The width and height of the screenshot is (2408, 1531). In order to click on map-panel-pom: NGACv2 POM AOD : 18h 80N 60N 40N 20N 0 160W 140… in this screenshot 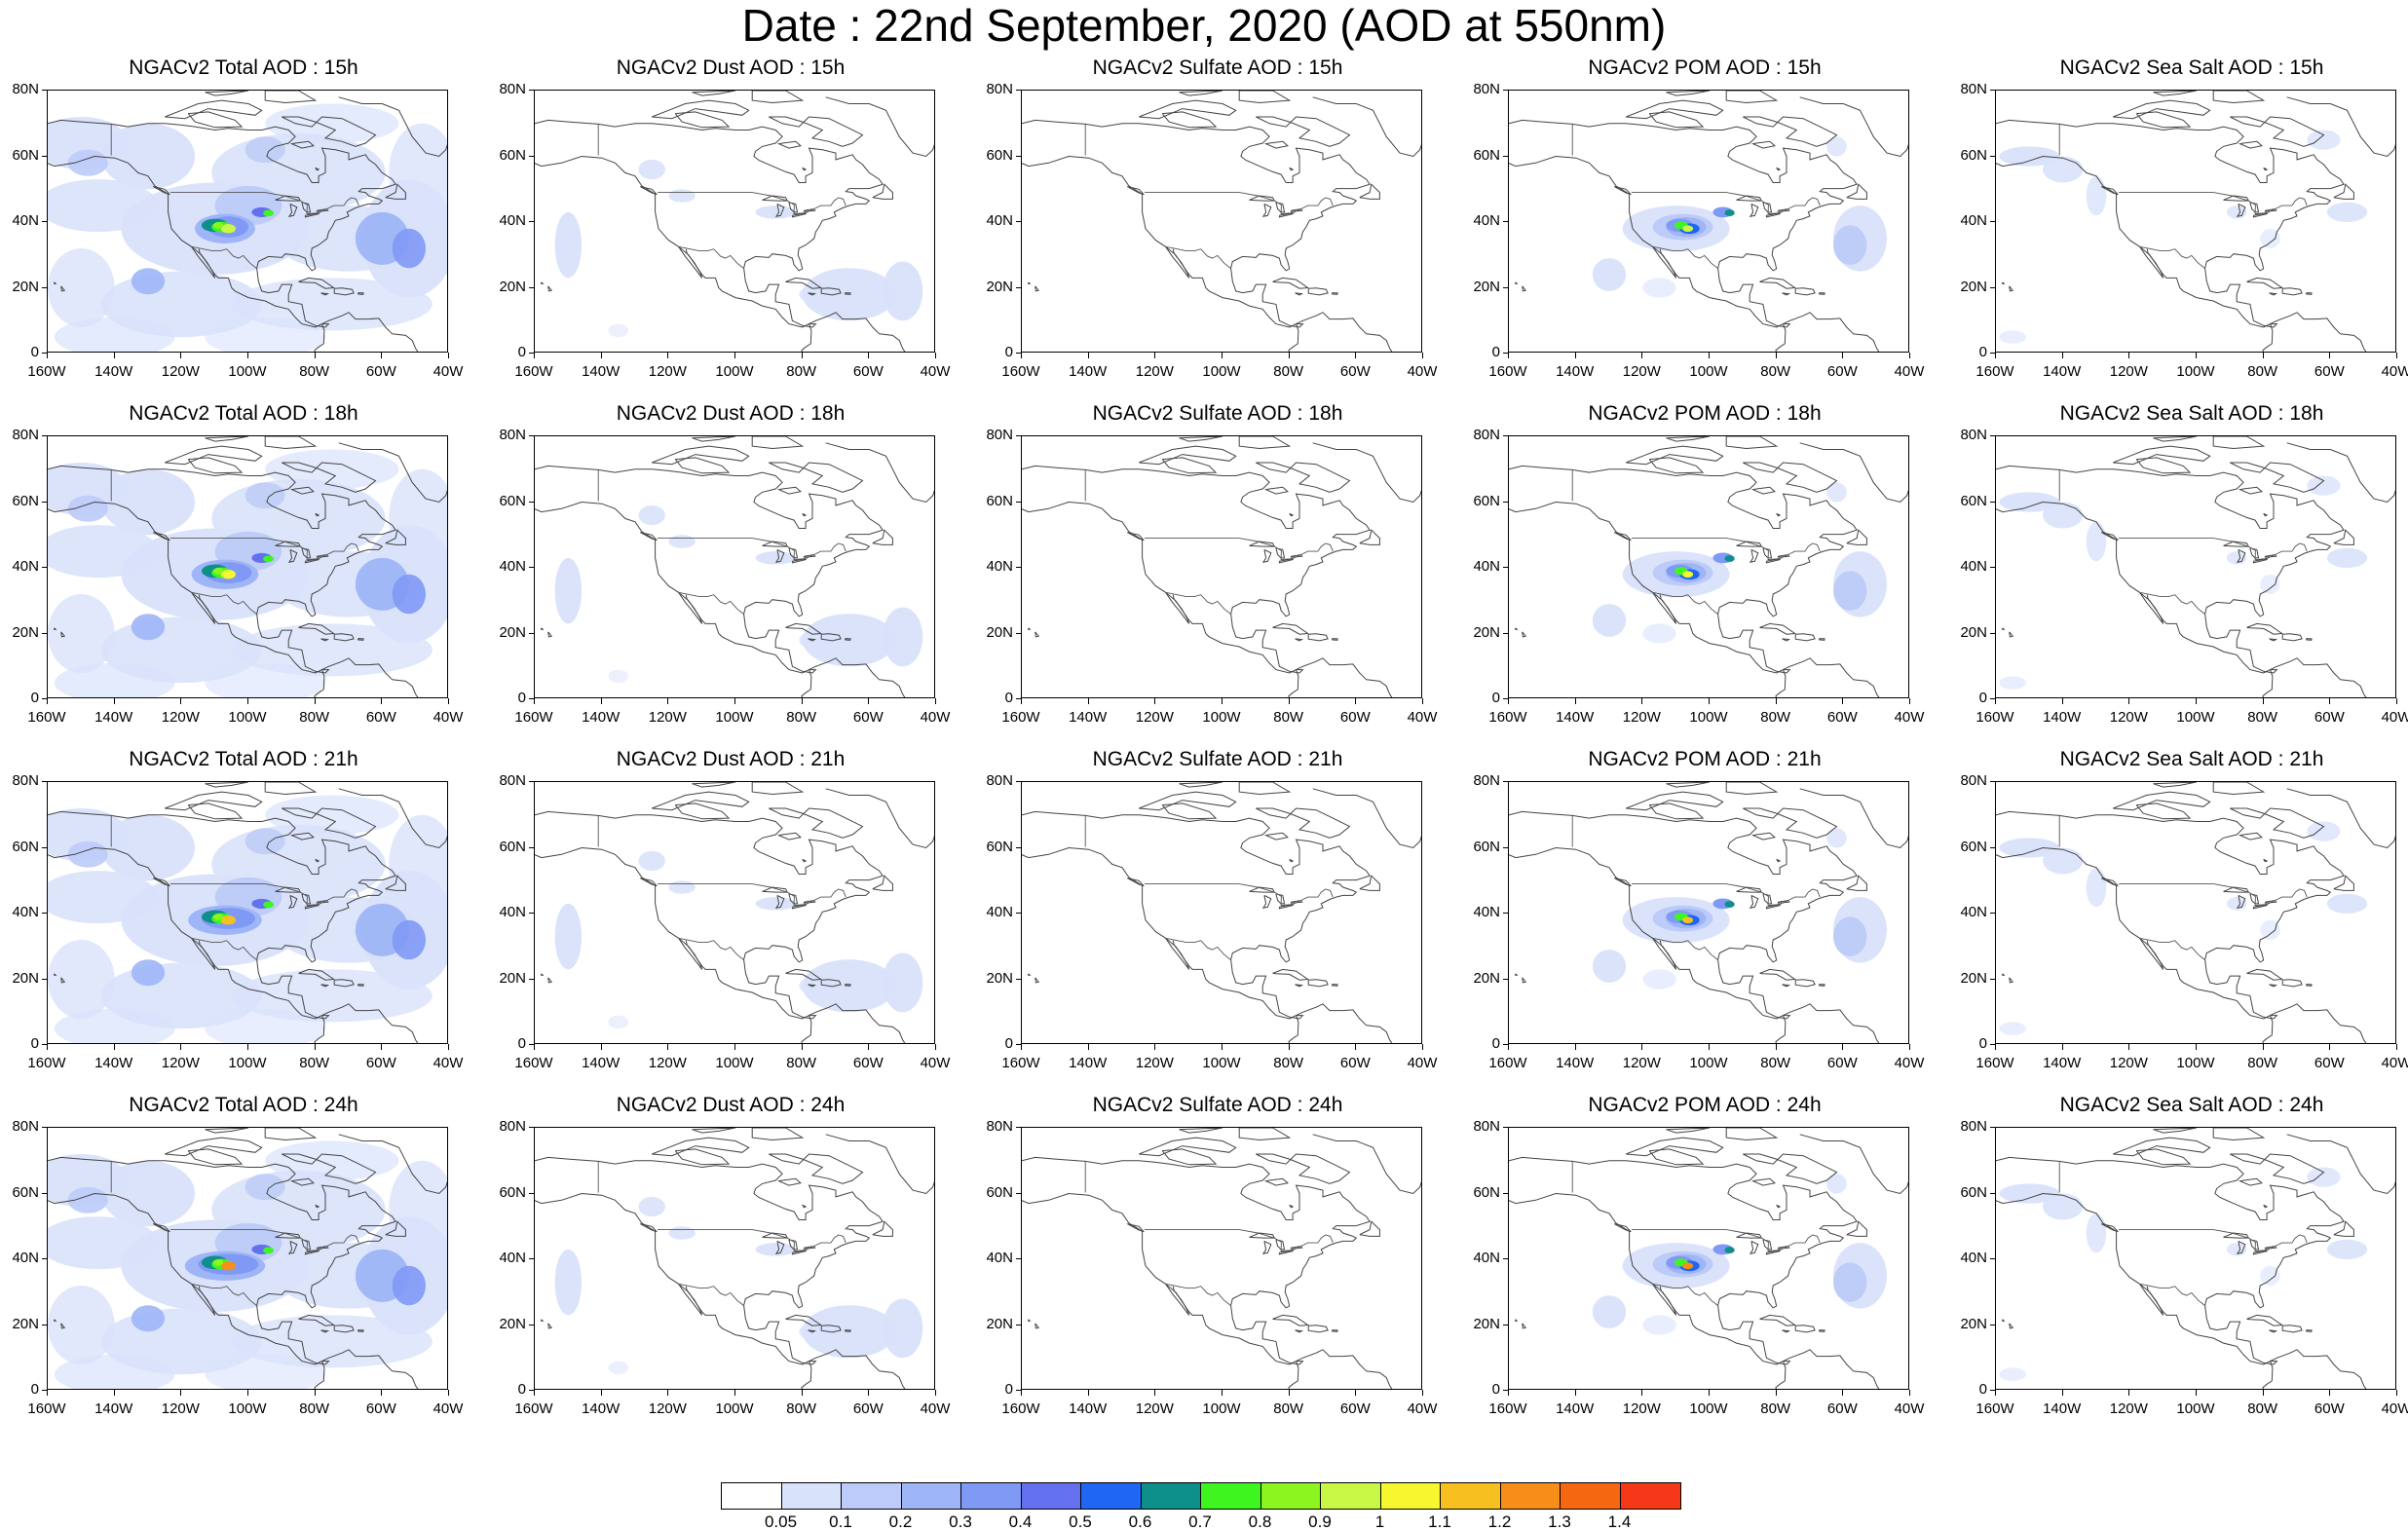, I will do `click(1704, 570)`.